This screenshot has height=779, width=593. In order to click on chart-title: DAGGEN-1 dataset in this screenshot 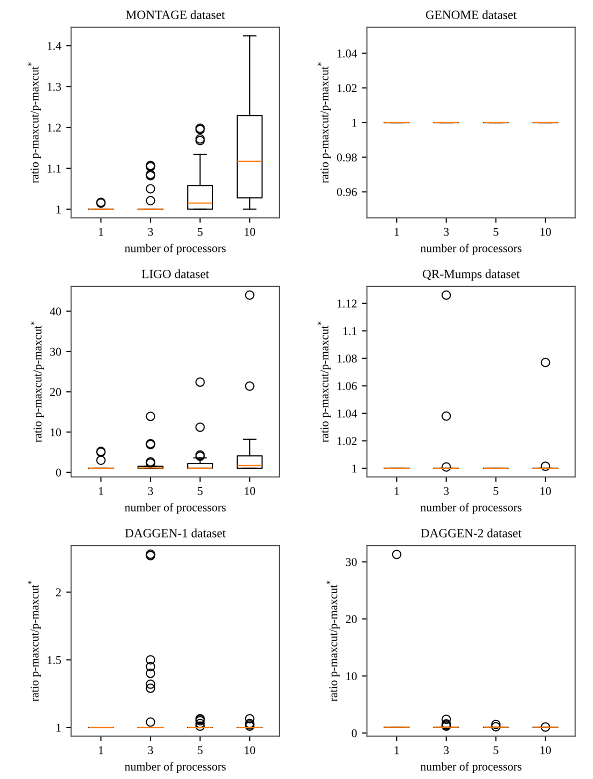, I will do `click(175, 533)`.